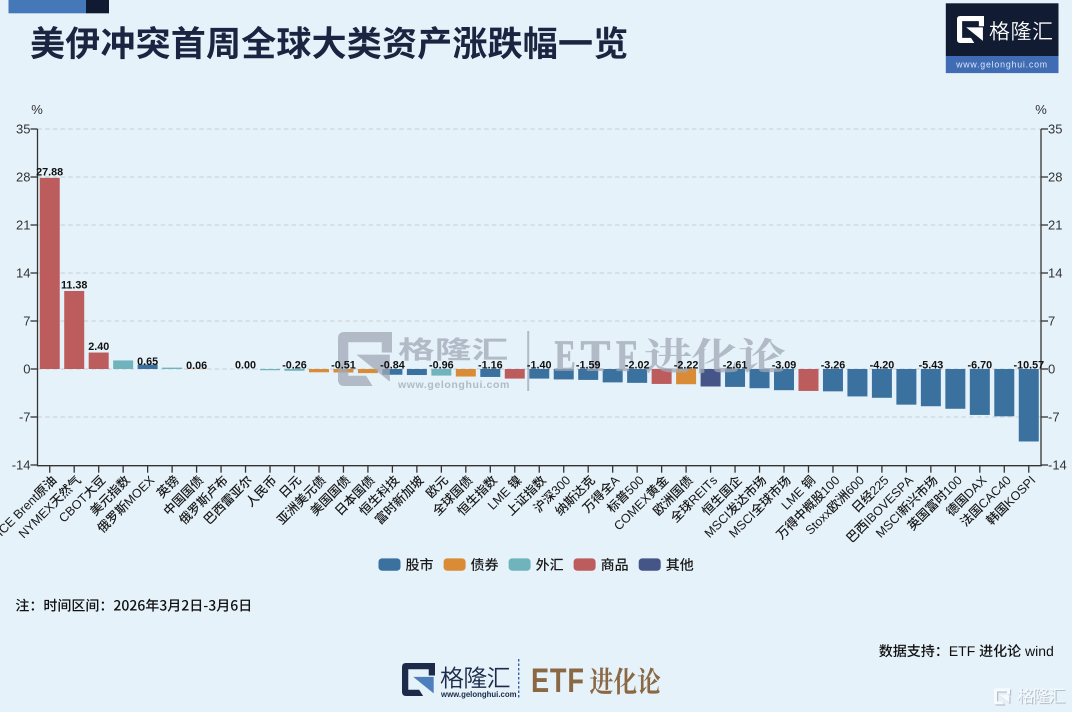  What do you see at coordinates (596, 356) in the screenshot?
I see `svg-text: T` at bounding box center [596, 356].